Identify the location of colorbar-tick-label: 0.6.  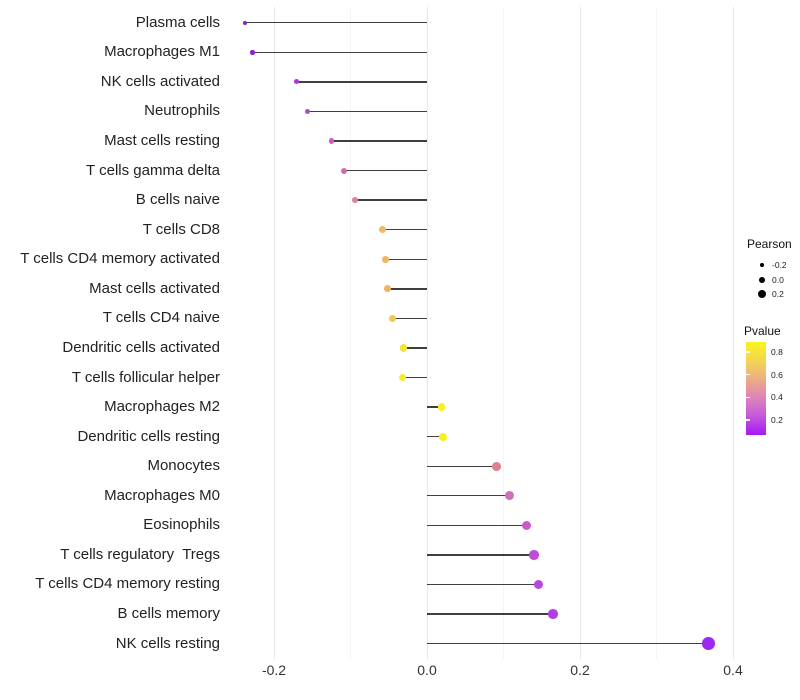
(777, 374).